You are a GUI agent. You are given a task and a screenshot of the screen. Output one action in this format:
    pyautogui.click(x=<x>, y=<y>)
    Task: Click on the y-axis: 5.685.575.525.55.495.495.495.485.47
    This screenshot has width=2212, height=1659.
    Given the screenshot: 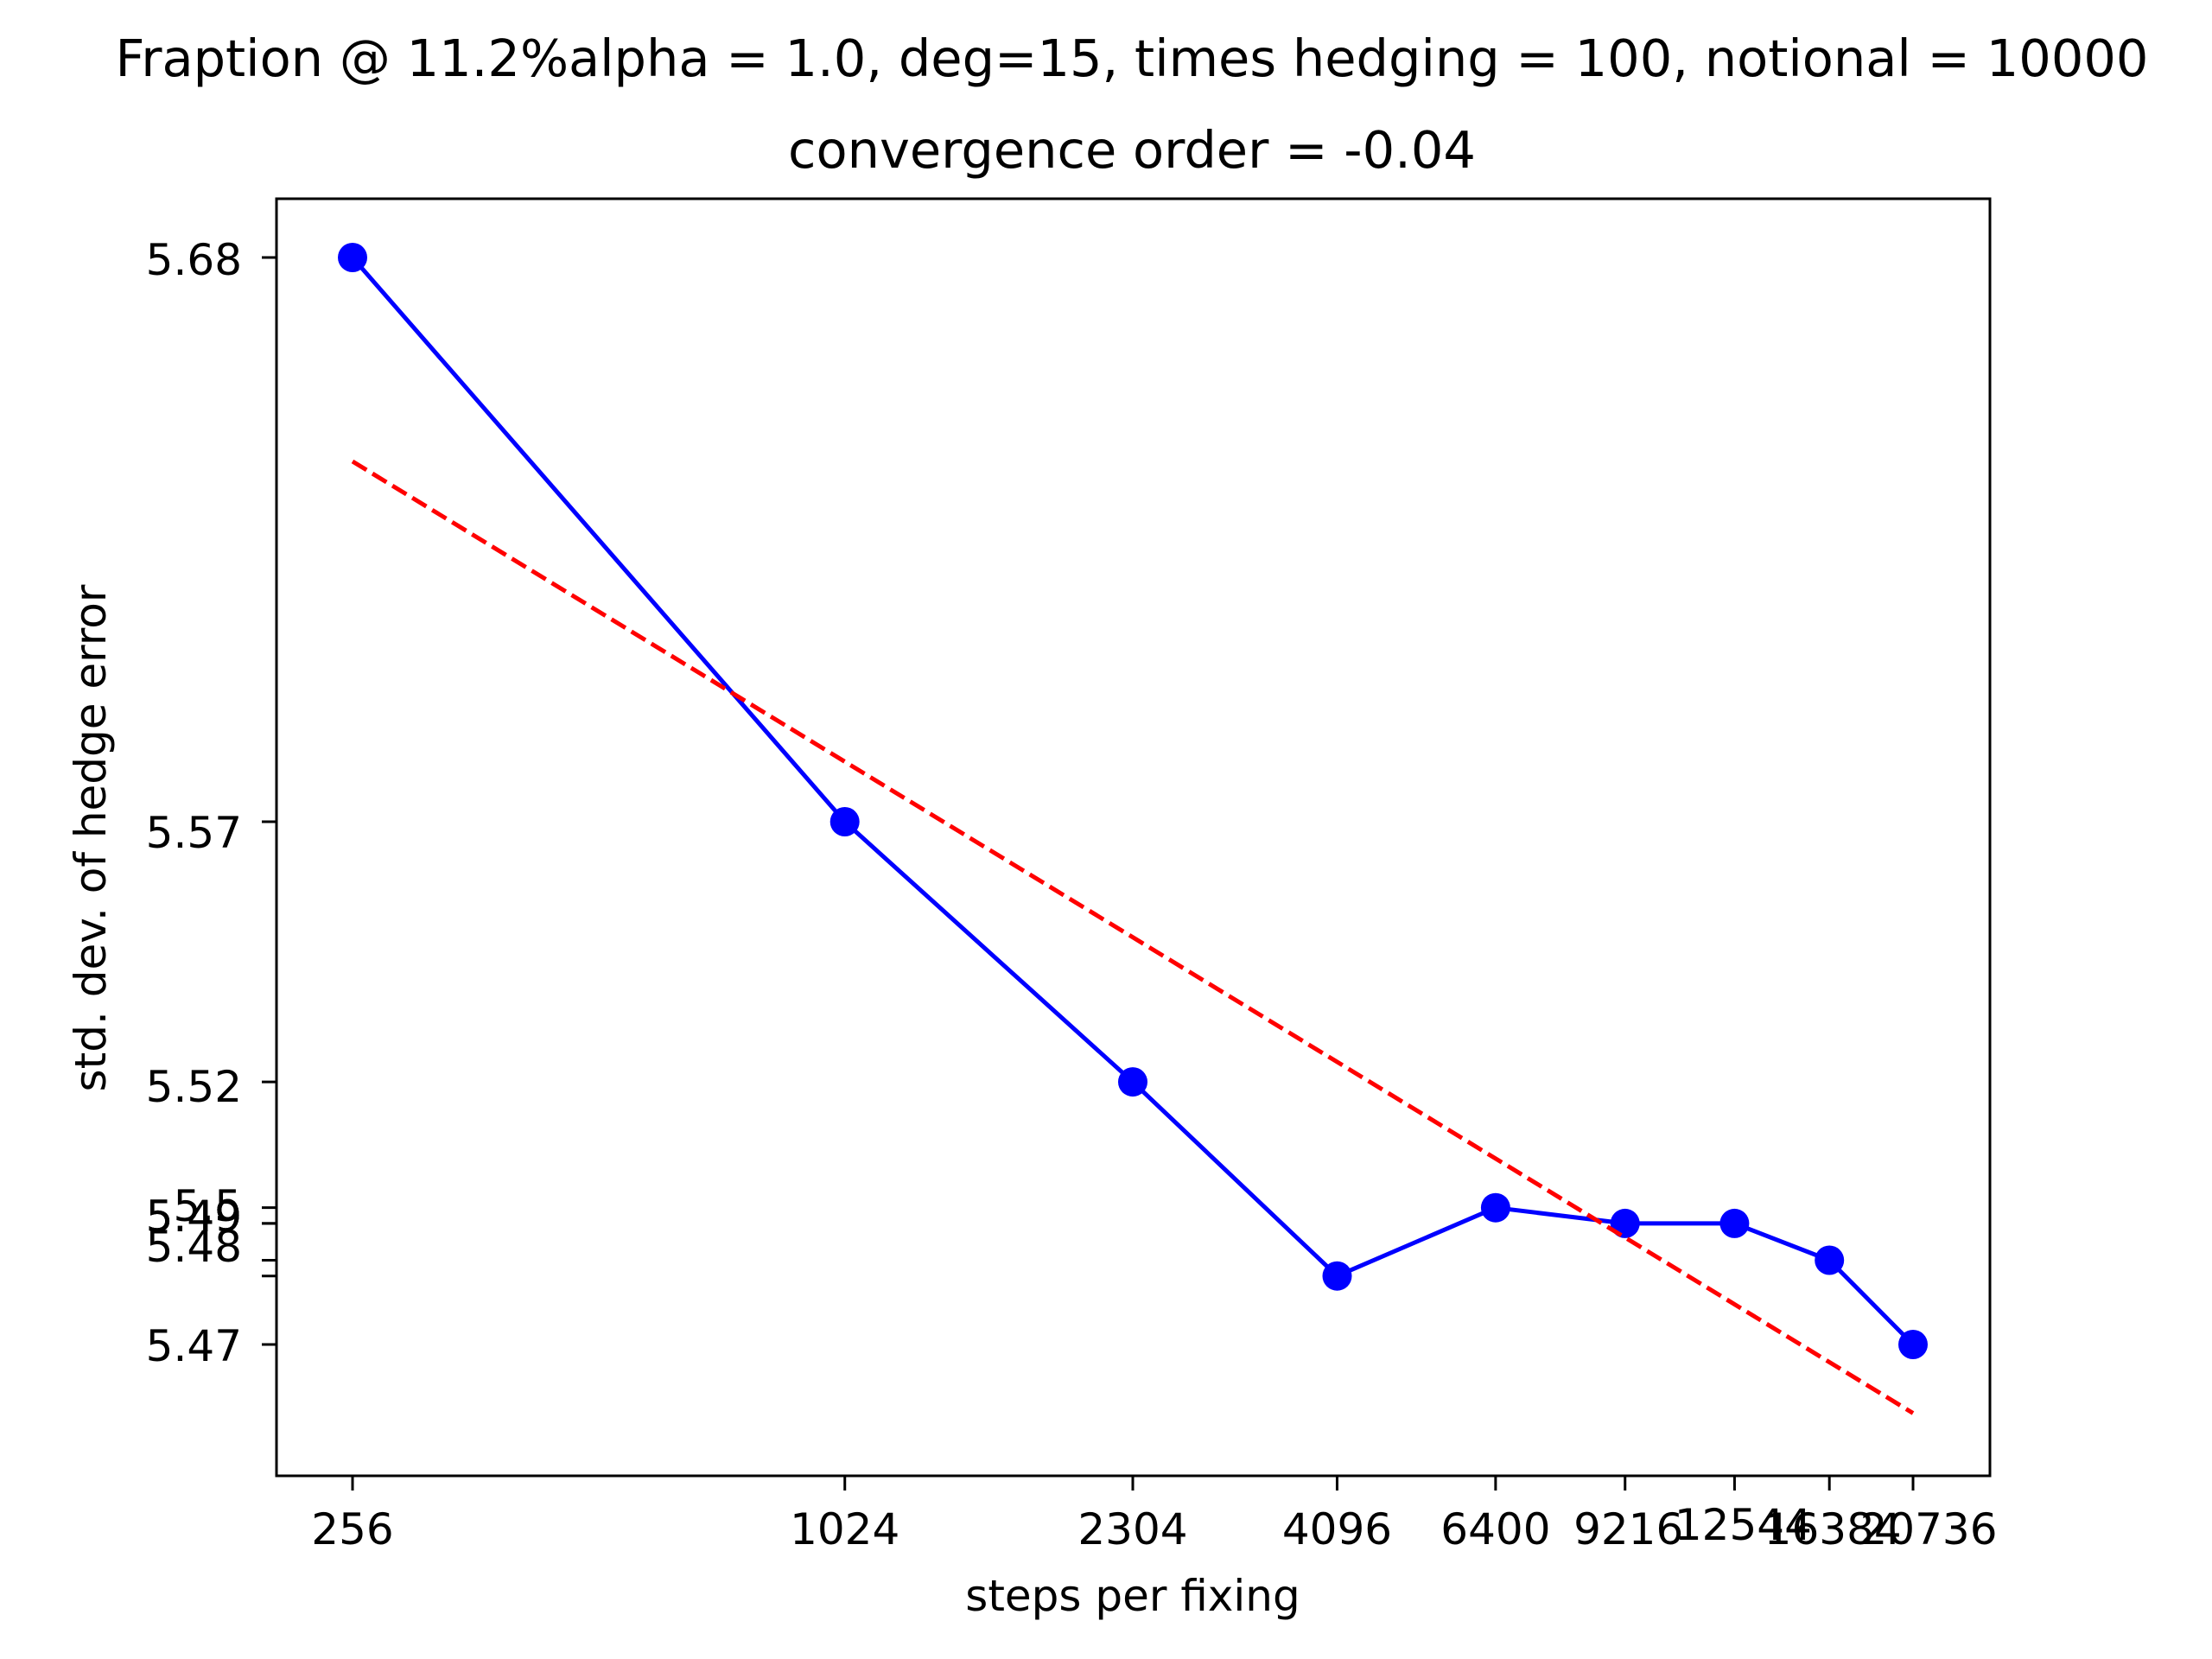 What is the action you would take?
    pyautogui.click(x=211, y=803)
    